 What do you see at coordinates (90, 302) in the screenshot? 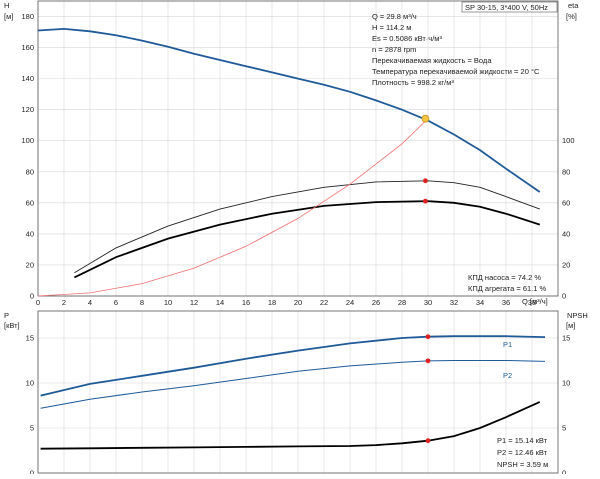
I see `x-tick-label: 4` at bounding box center [90, 302].